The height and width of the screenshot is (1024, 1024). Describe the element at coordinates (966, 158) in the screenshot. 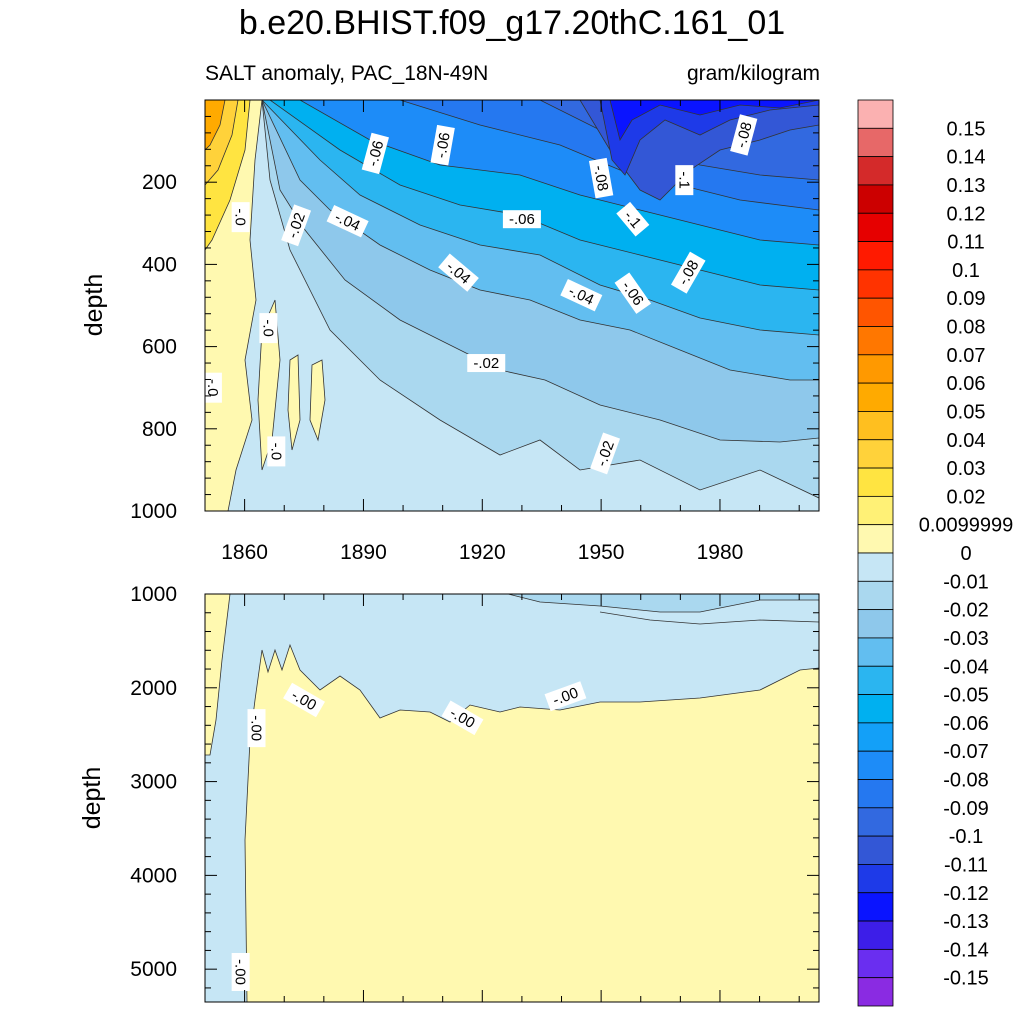

I see `colorbar-label: 0.14` at that location.